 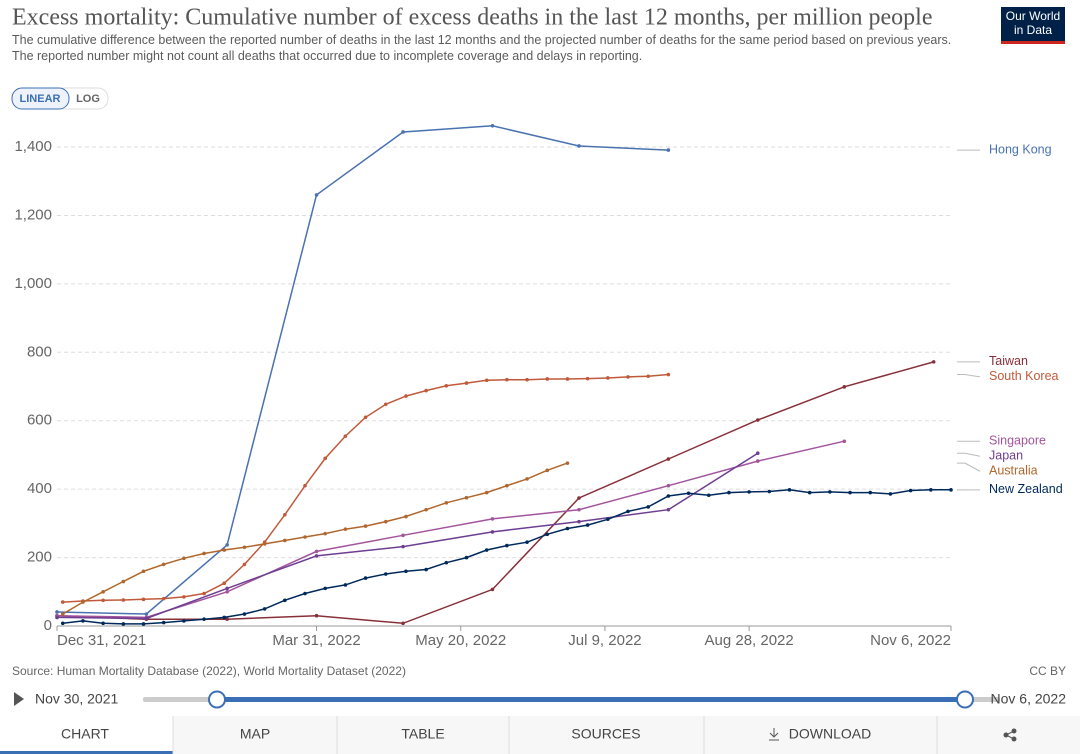 I want to click on x-tick-label: Jul 9, 2022, so click(x=604, y=640).